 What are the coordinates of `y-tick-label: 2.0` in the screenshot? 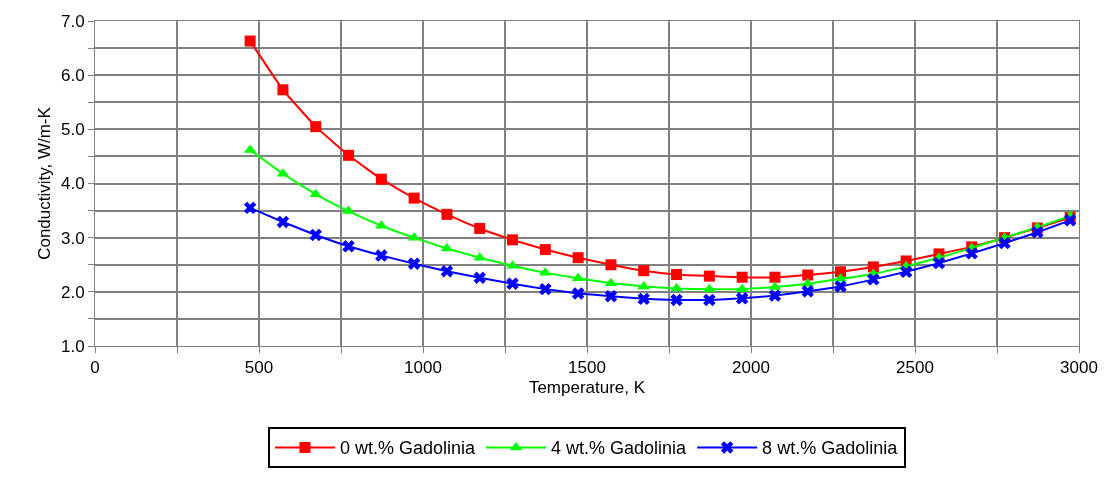 It's located at (72, 292).